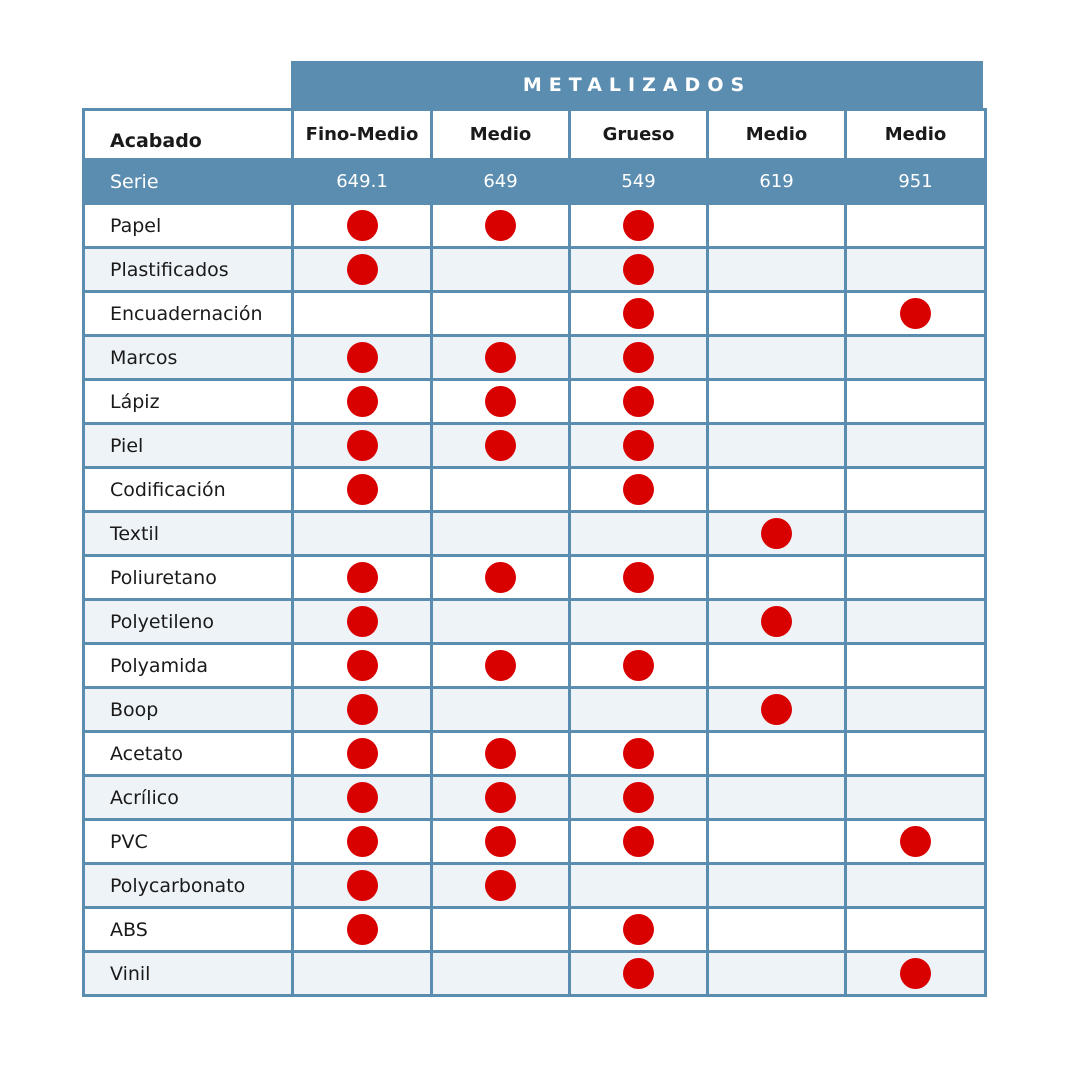 The width and height of the screenshot is (1080, 1080). Describe the element at coordinates (637, 85) in the screenshot. I see `table-banner: METALIZADOS` at that location.